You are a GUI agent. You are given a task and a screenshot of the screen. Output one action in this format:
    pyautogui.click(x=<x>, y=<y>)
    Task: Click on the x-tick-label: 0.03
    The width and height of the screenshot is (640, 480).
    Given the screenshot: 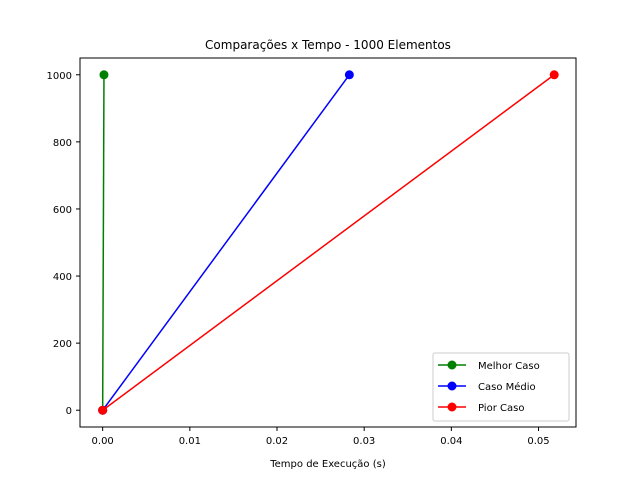 What is the action you would take?
    pyautogui.click(x=364, y=441)
    